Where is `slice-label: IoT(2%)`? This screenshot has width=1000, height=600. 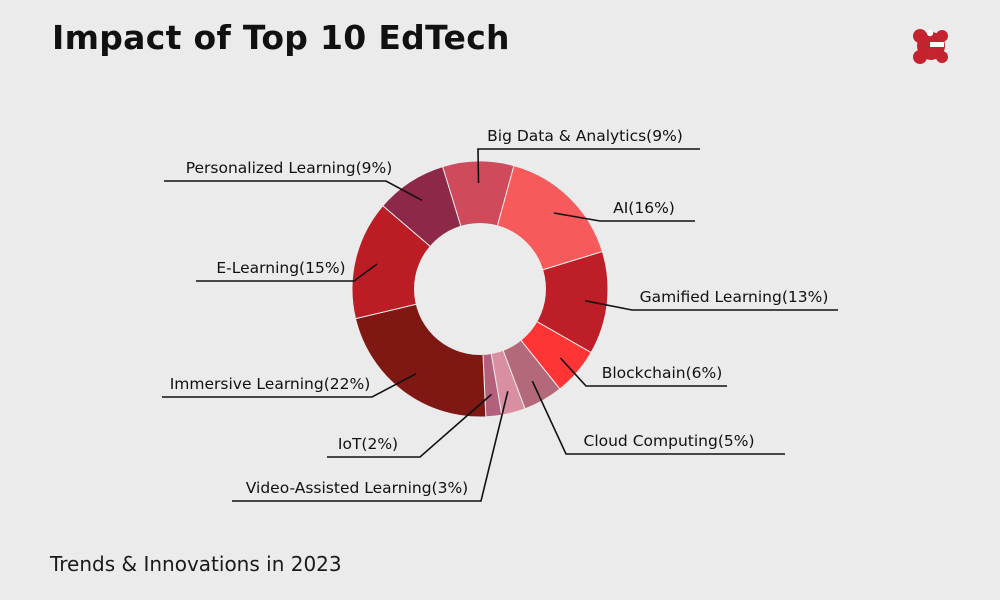
slice-label: IoT(2%) is located at coordinates (368, 444).